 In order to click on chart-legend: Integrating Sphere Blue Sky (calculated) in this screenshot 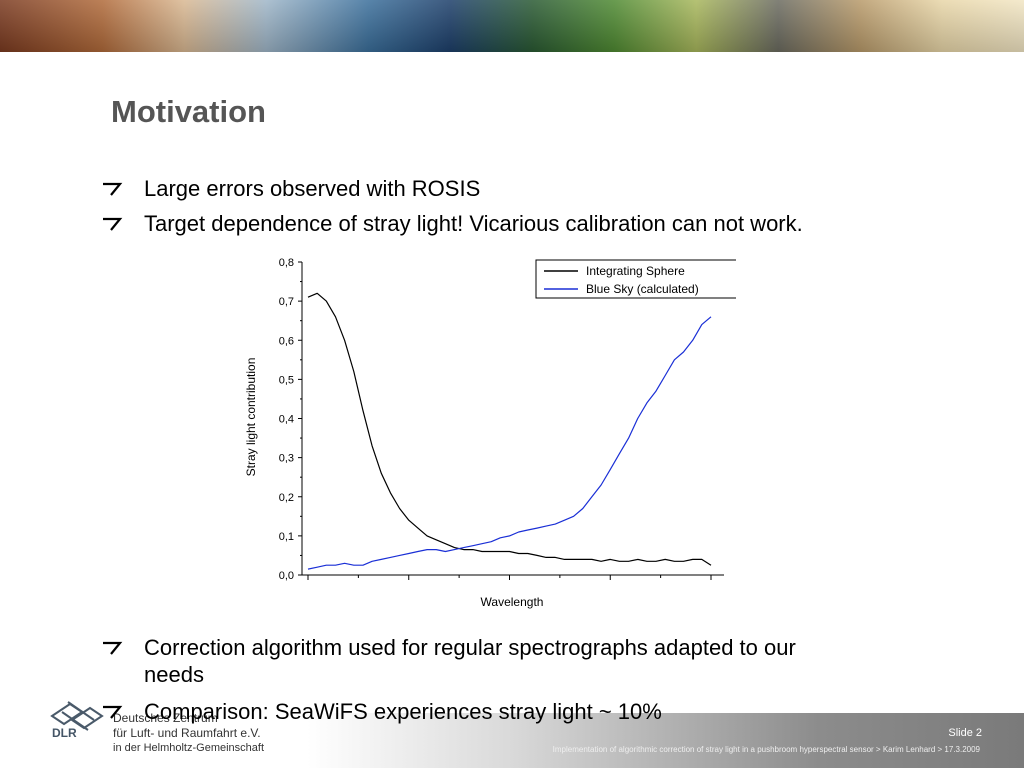, I will do `click(635, 279)`.